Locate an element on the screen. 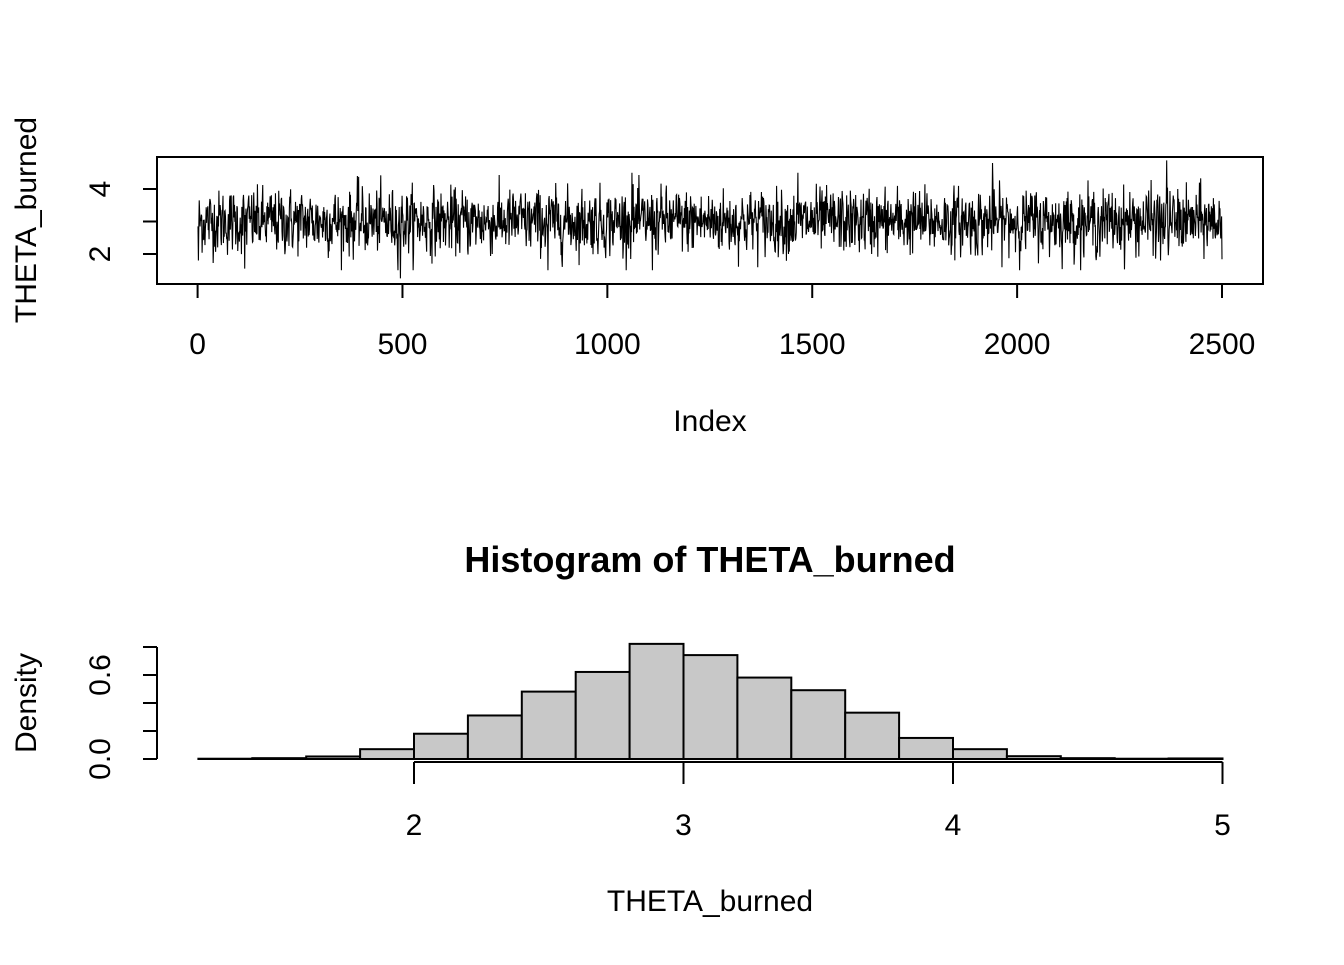 This screenshot has height=965, width=1344. trace-y-tick-label: 4 is located at coordinates (100, 189).